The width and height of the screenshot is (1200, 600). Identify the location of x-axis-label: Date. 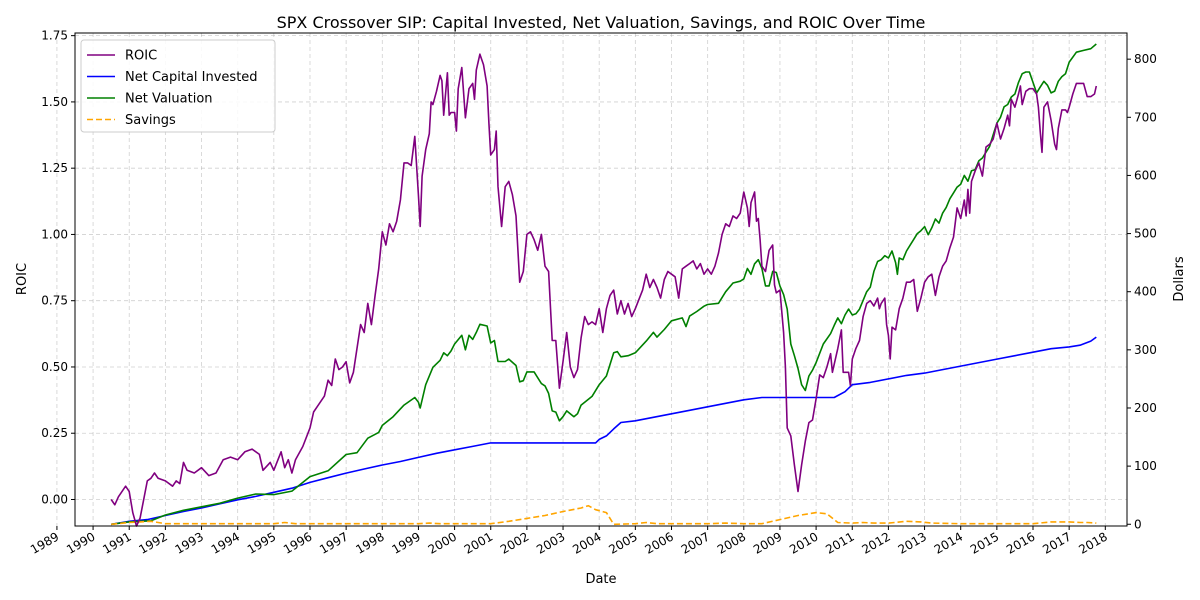
(600, 579).